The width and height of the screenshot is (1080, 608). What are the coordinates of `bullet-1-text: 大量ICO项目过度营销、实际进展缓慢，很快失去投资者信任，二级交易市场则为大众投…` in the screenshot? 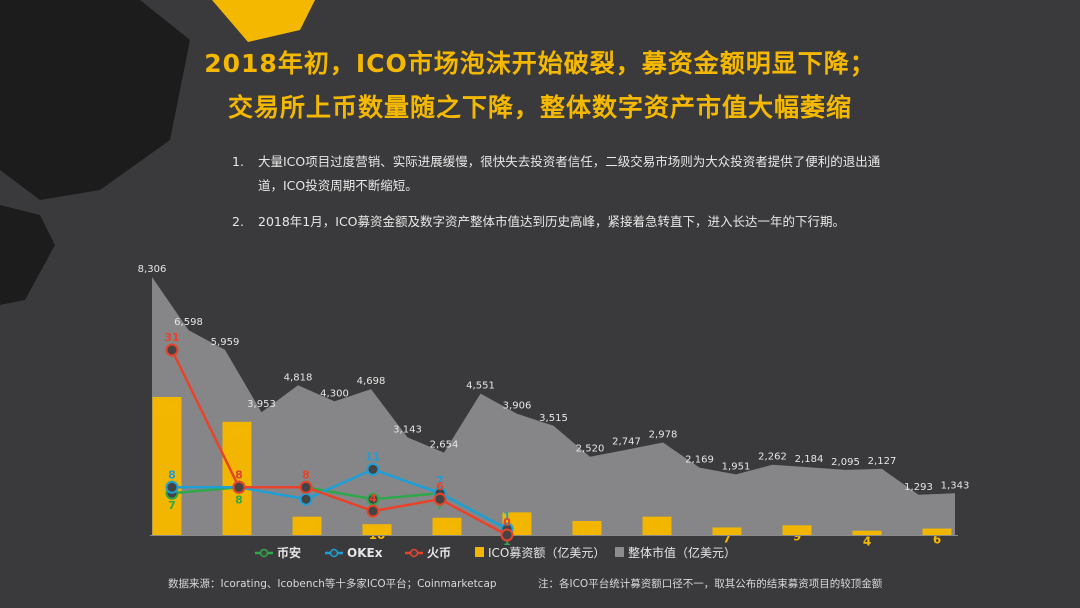 It's located at (569, 173).